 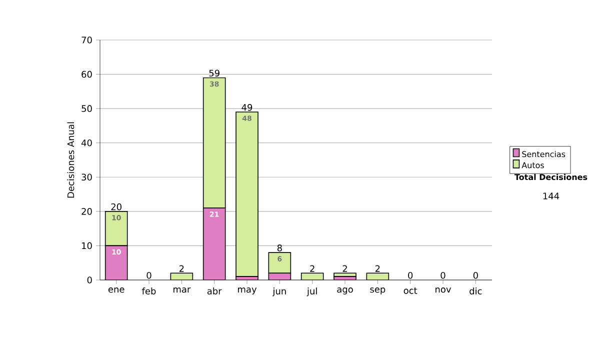 What do you see at coordinates (87, 40) in the screenshot?
I see `y-tick-label: 70` at bounding box center [87, 40].